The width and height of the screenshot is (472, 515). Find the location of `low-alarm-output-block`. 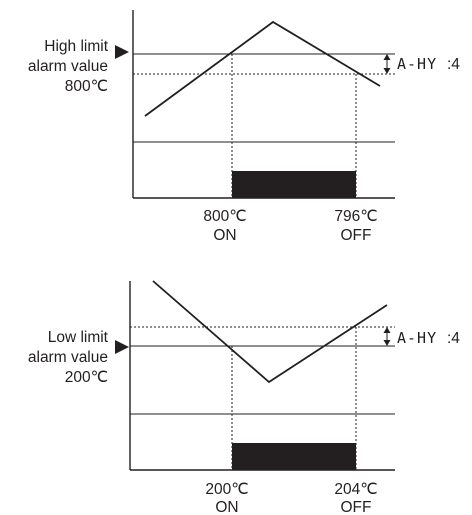

low-alarm-output-block is located at coordinates (294, 456).